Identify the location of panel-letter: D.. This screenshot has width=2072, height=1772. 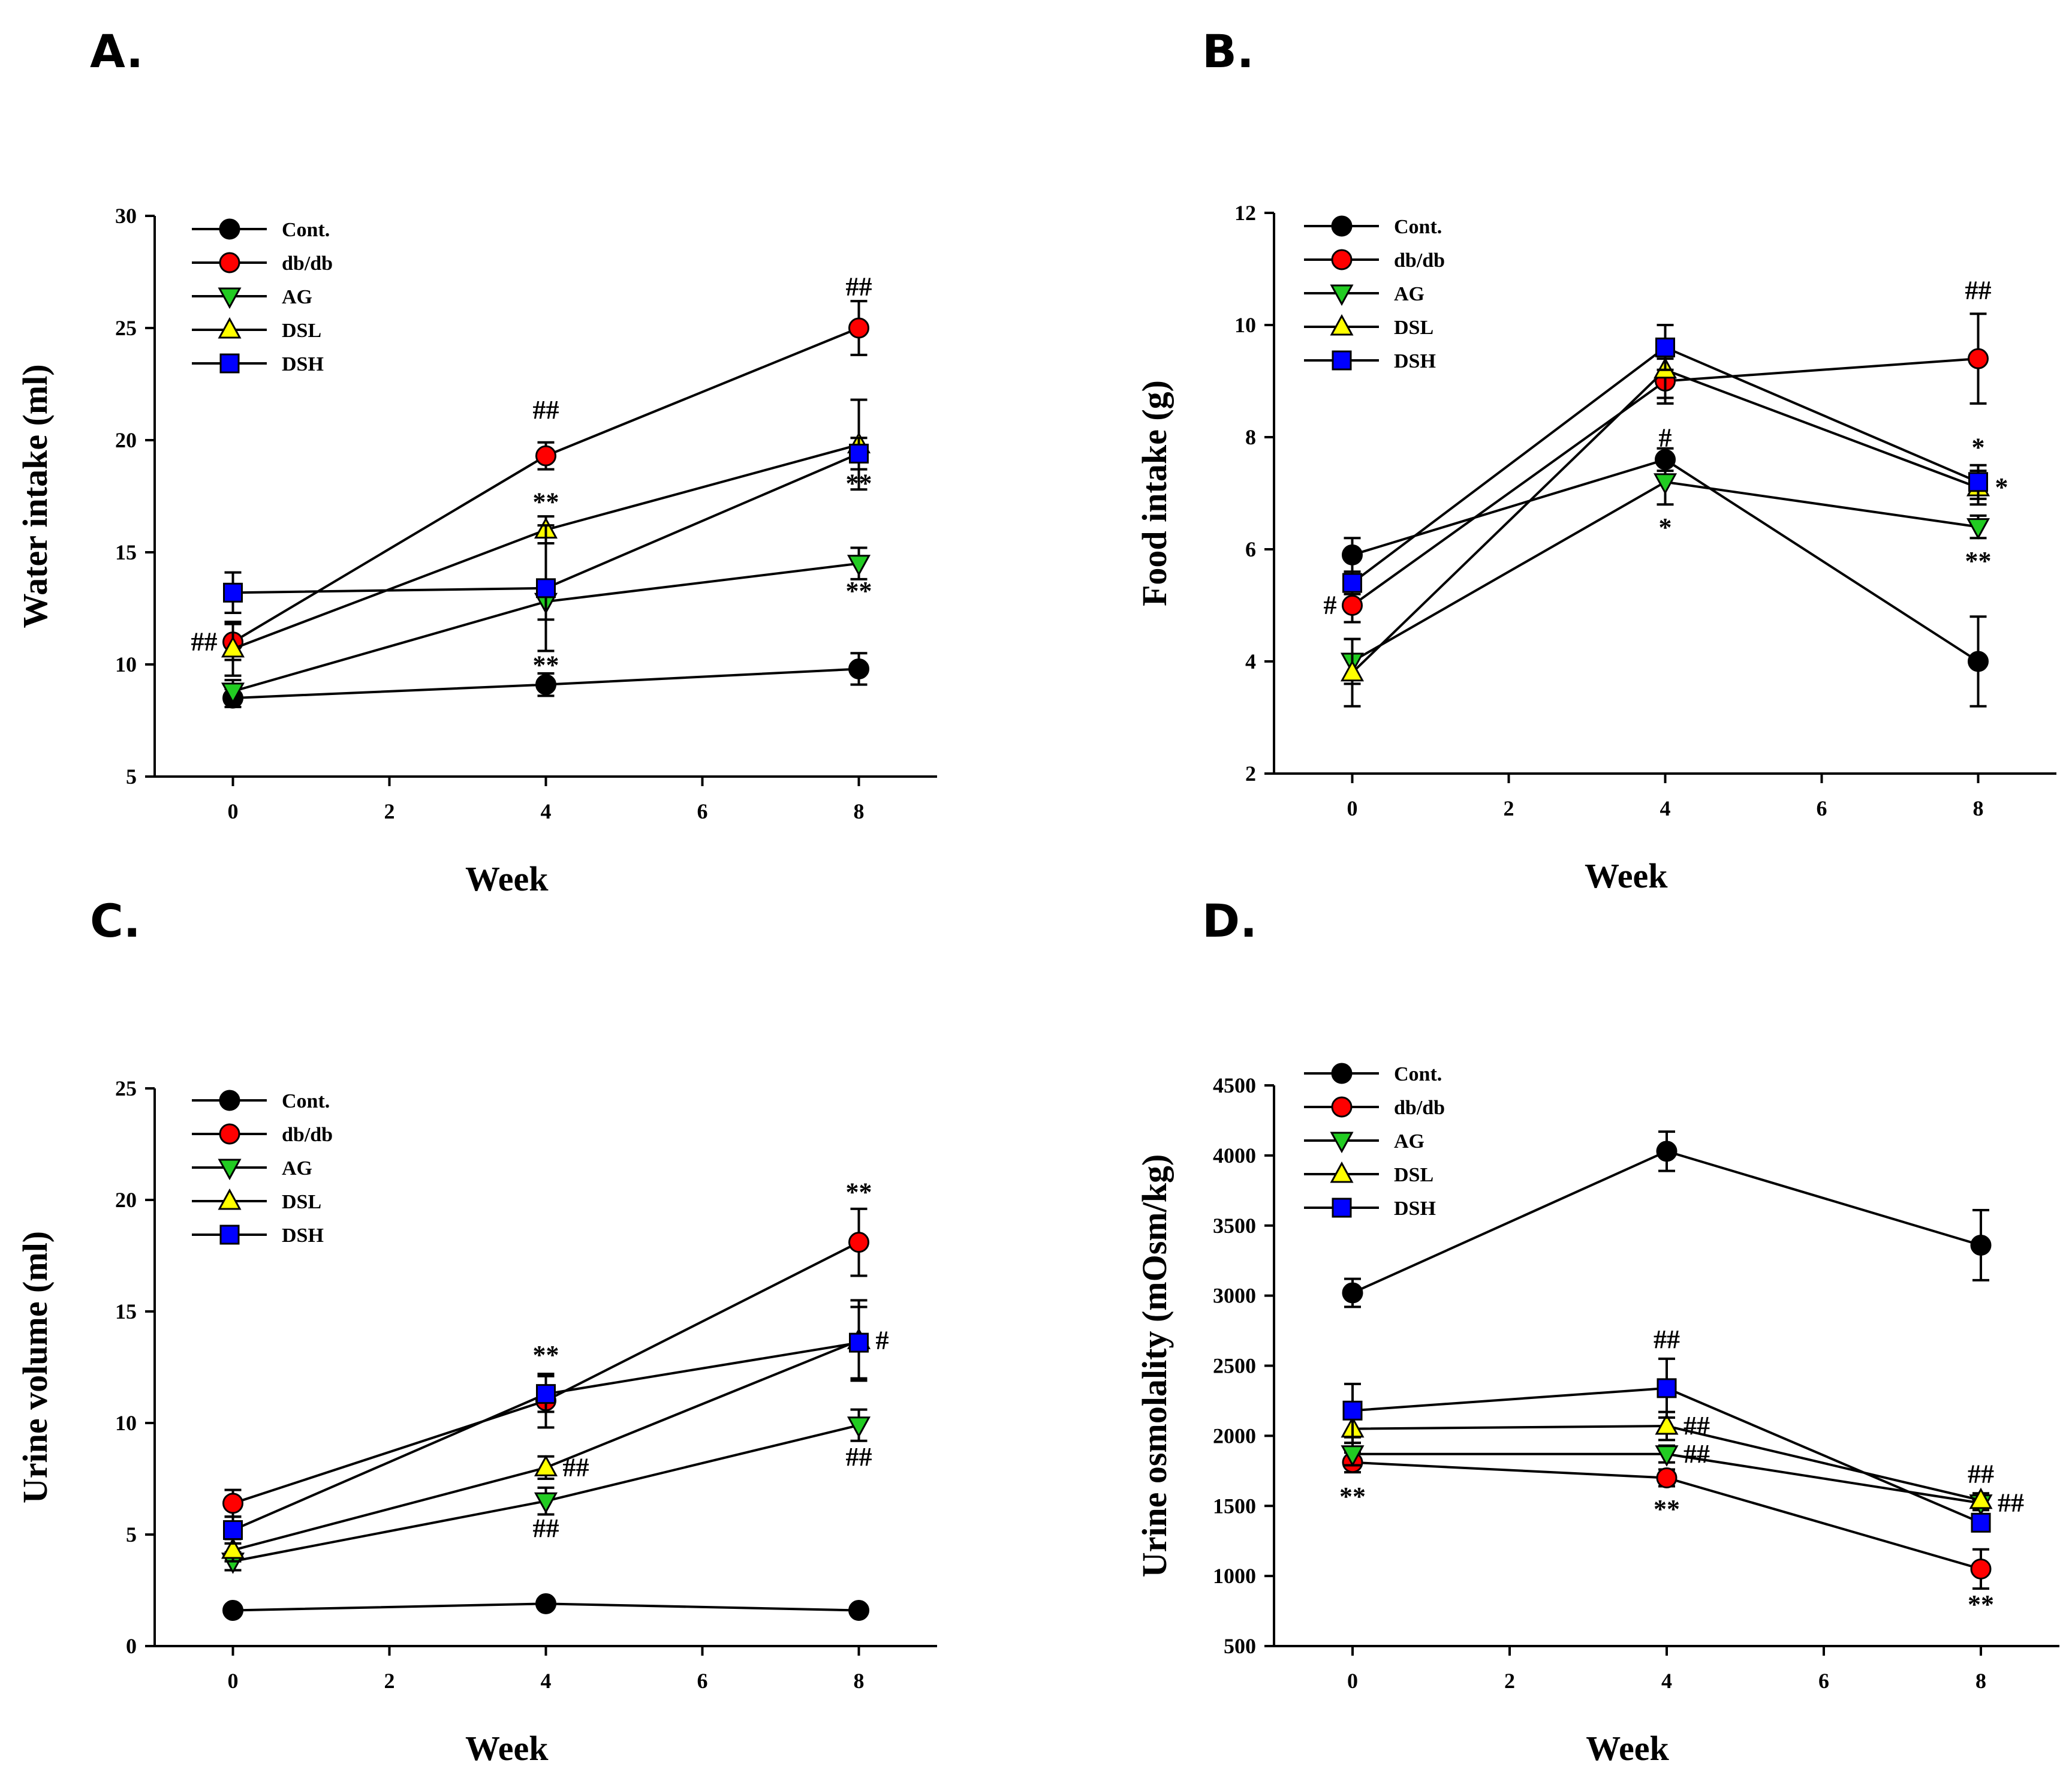
(1230, 921).